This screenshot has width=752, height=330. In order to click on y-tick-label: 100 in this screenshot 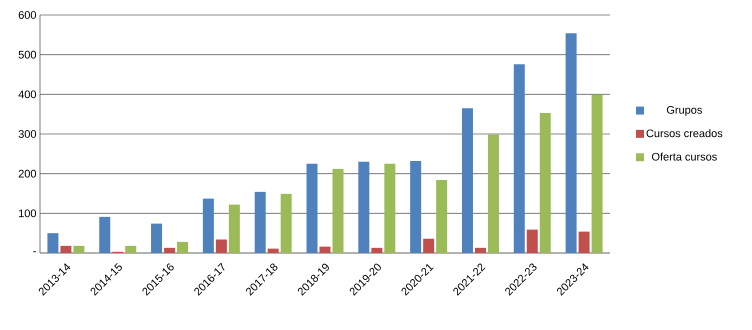, I will do `click(27, 213)`.